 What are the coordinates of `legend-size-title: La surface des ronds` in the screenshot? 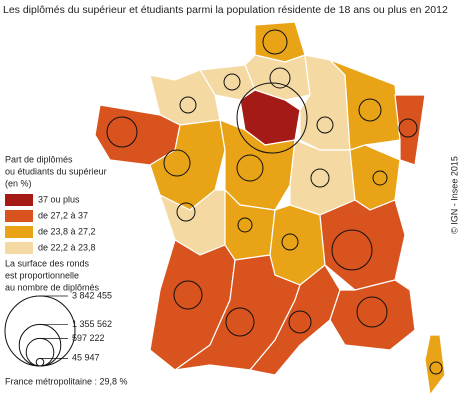 It's located at (47, 263).